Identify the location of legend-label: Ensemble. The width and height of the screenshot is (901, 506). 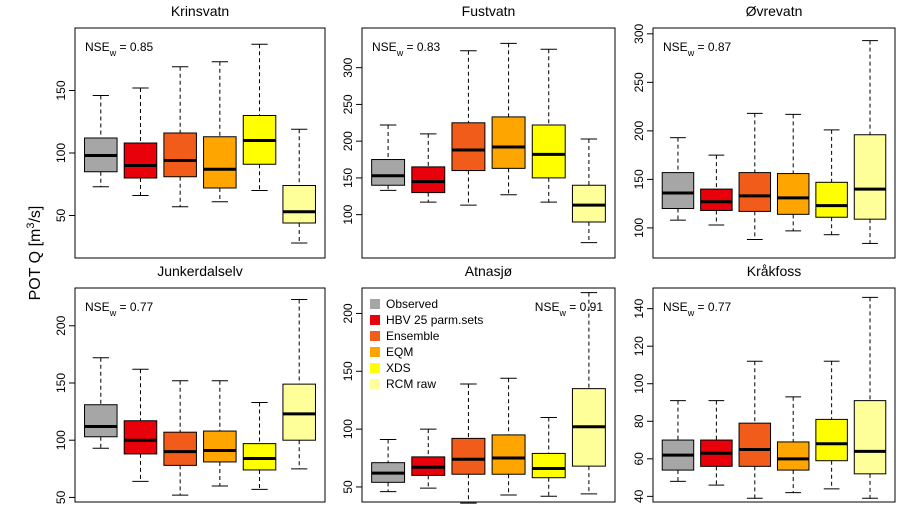
(413, 336).